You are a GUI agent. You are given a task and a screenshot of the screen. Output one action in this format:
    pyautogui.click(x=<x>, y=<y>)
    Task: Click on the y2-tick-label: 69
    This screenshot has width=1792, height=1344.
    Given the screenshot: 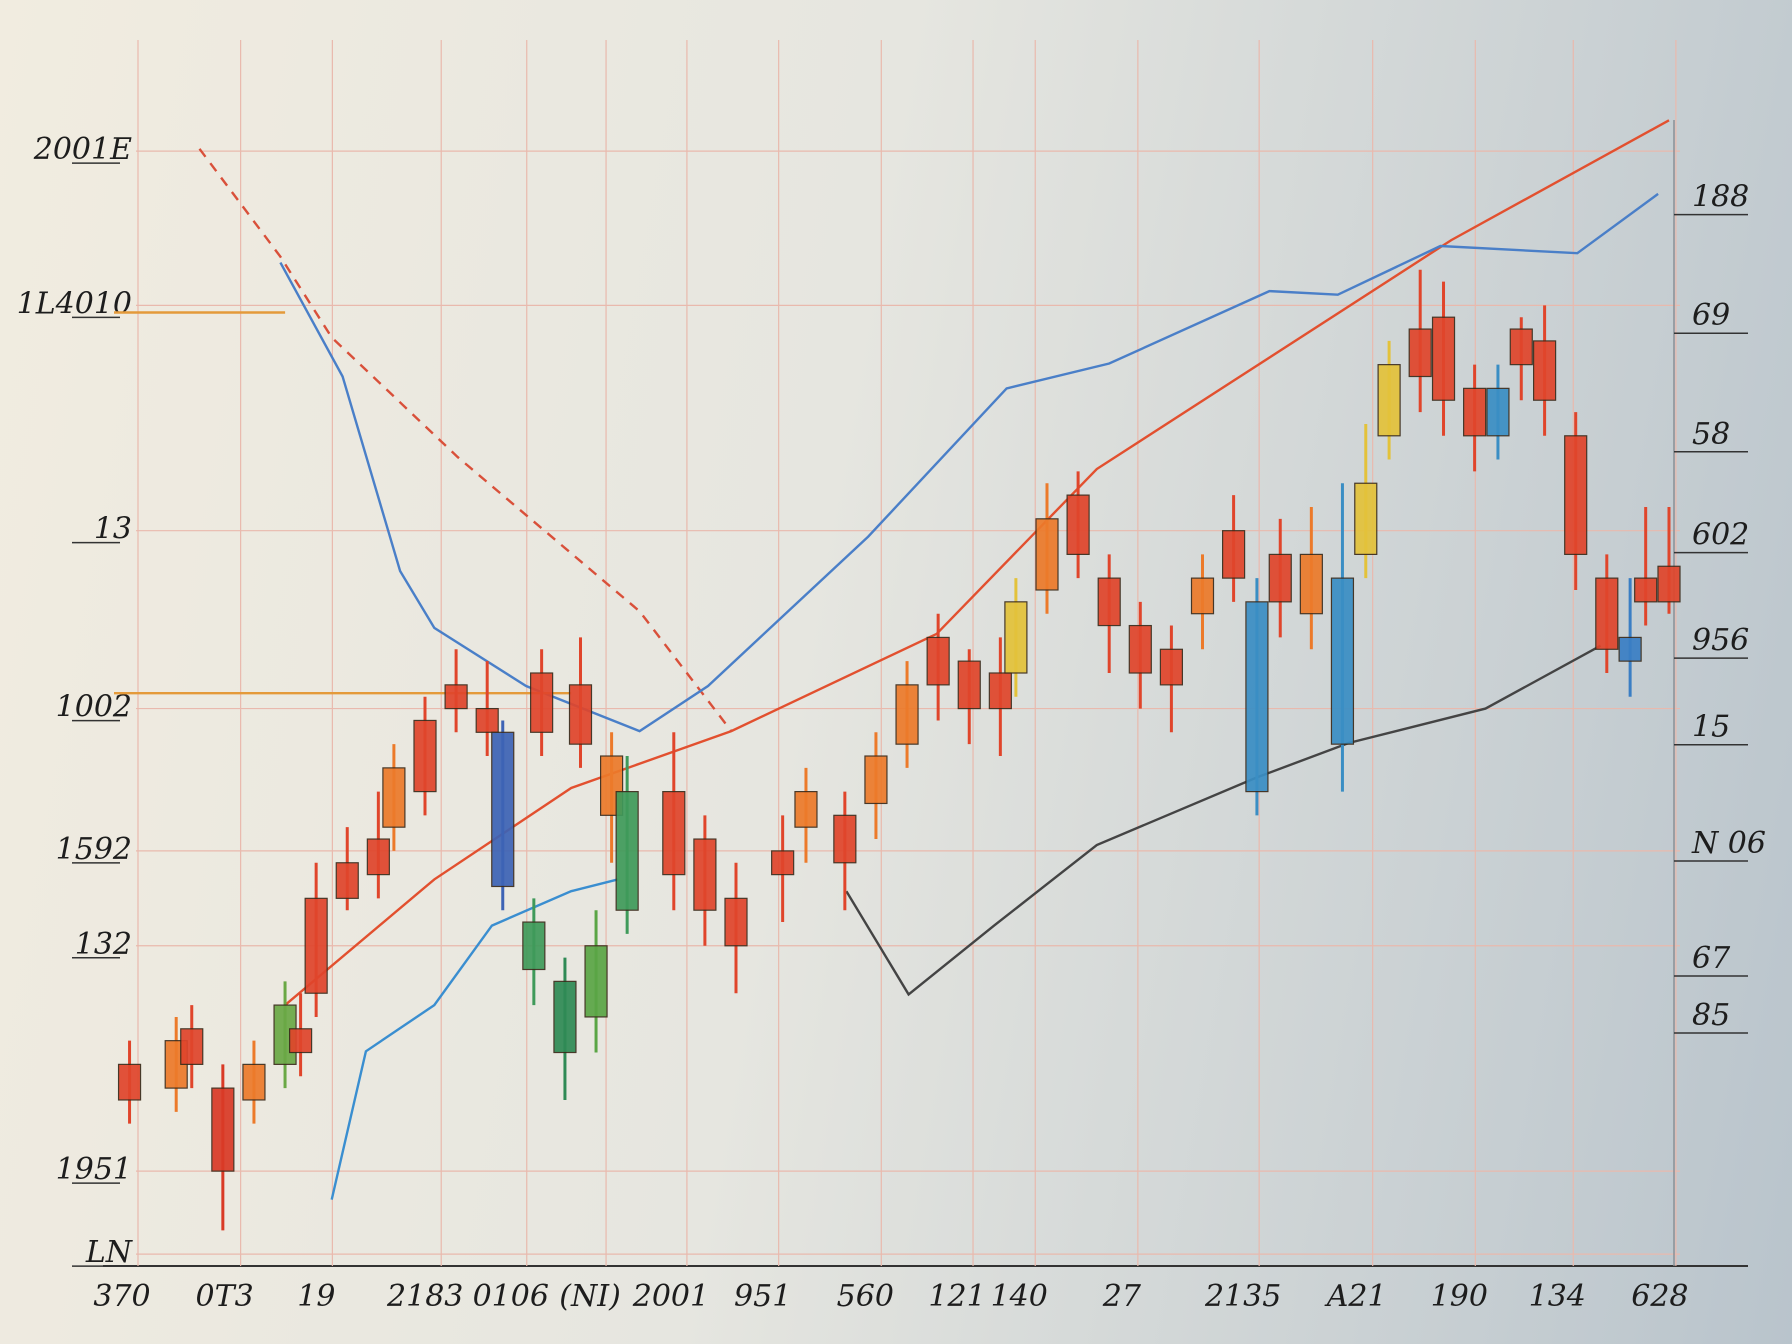 What is the action you would take?
    pyautogui.click(x=1711, y=315)
    